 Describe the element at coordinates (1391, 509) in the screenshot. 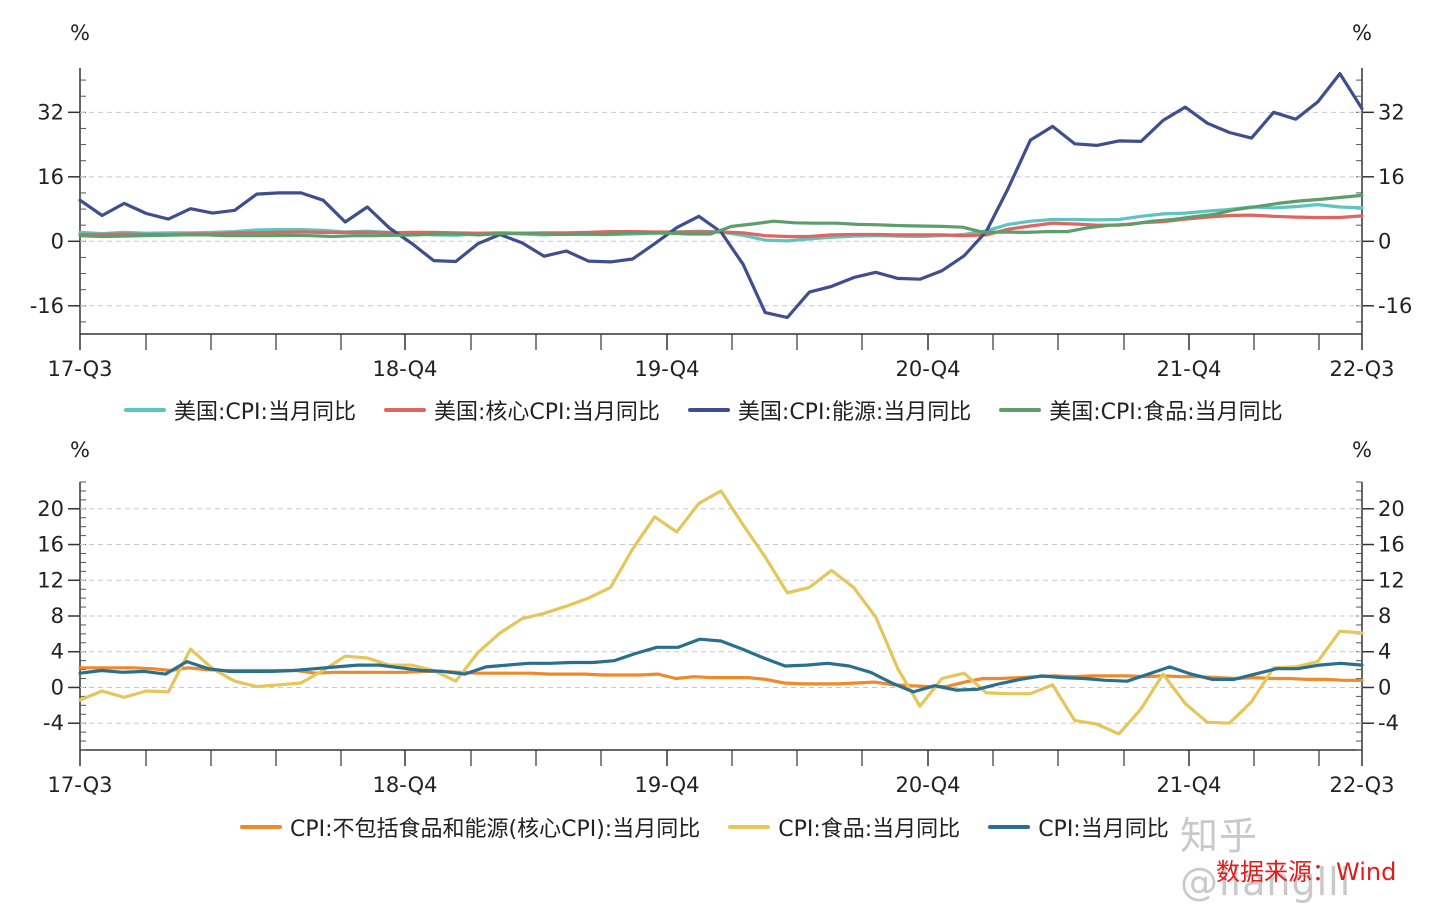

I see `y-tick-label-right: 20` at that location.